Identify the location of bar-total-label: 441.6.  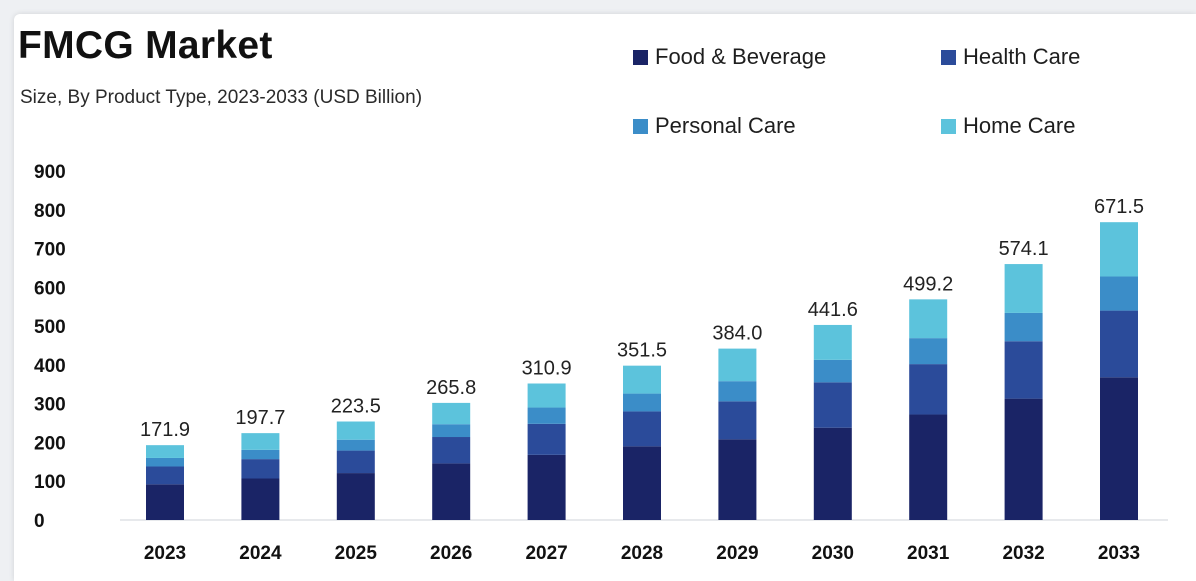
(833, 310).